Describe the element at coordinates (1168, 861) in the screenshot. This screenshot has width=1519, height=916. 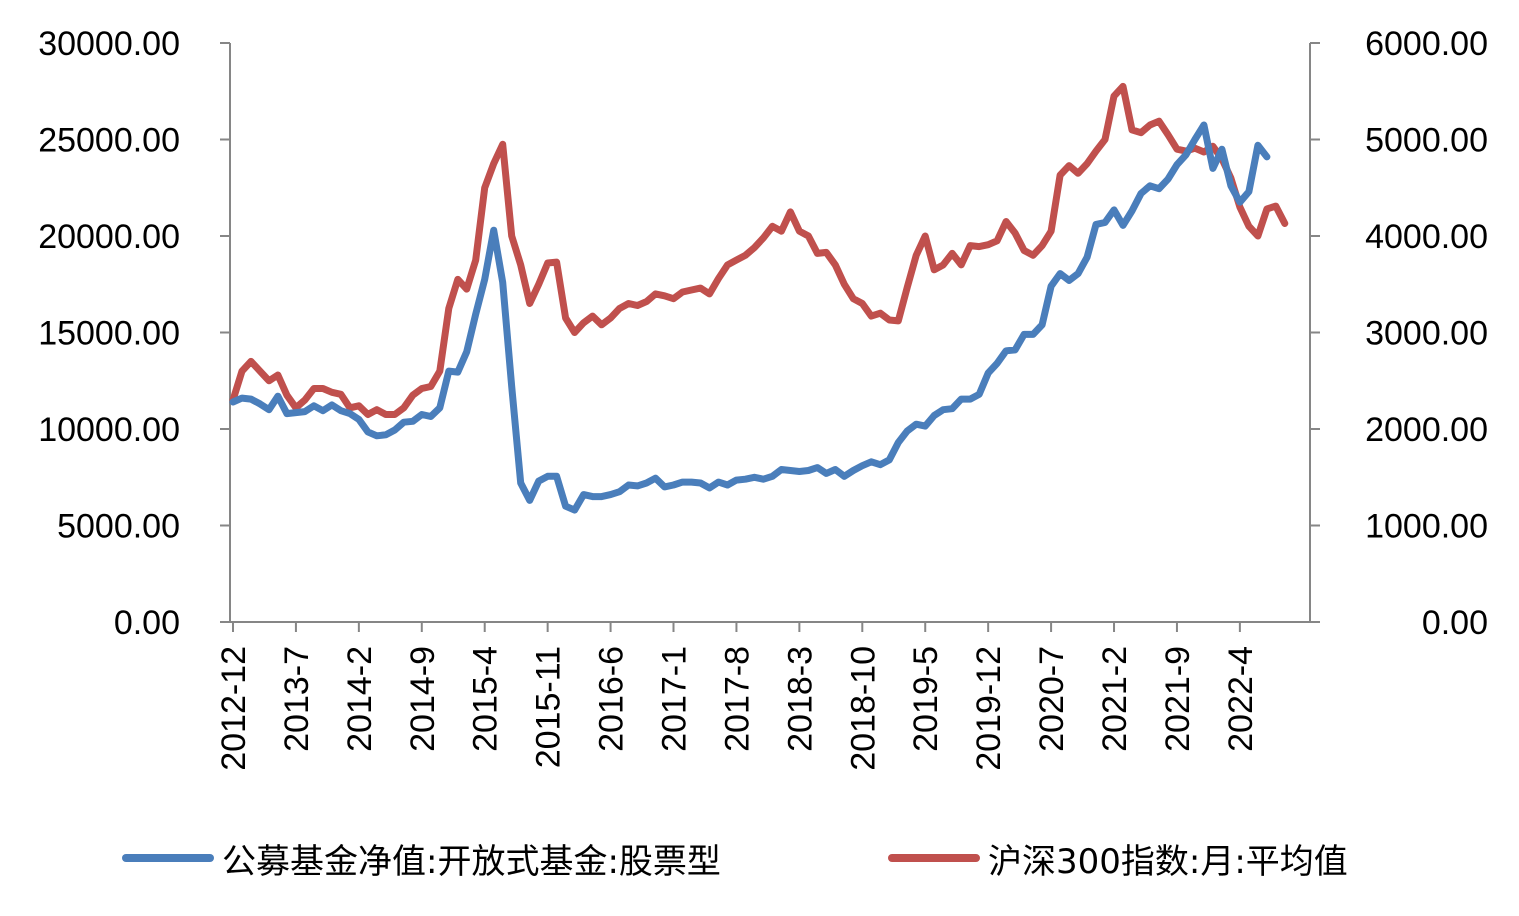
I see `legend-label-index: 沪深300指数:月:平均值` at that location.